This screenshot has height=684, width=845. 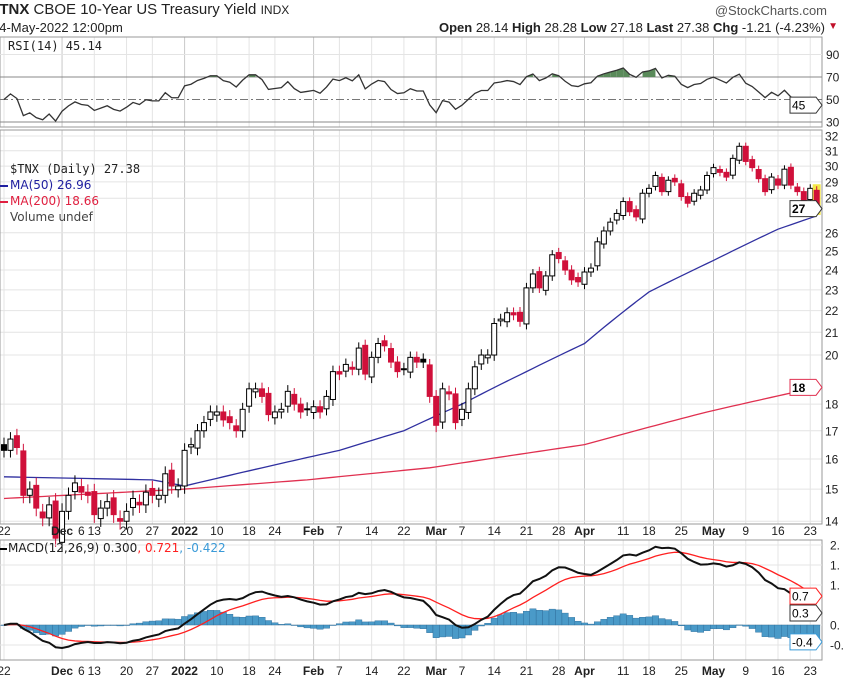 What do you see at coordinates (626, 27) in the screenshot?
I see `low-value: 27.18` at bounding box center [626, 27].